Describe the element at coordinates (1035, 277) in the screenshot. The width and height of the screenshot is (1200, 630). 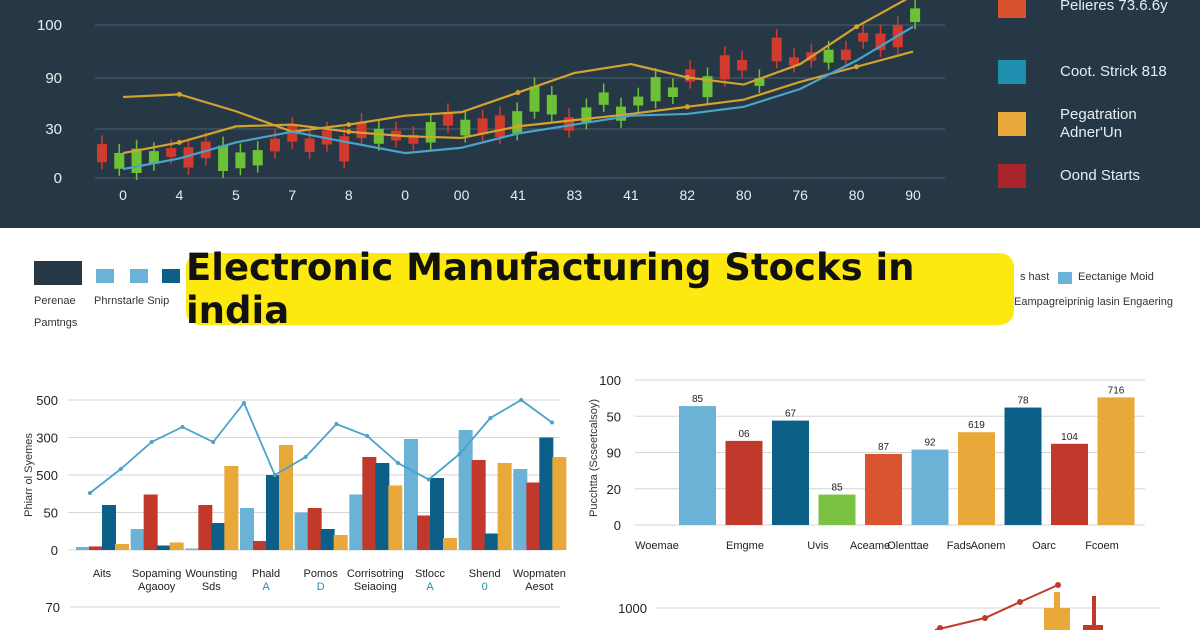
I see `strip-label: s hast` at that location.